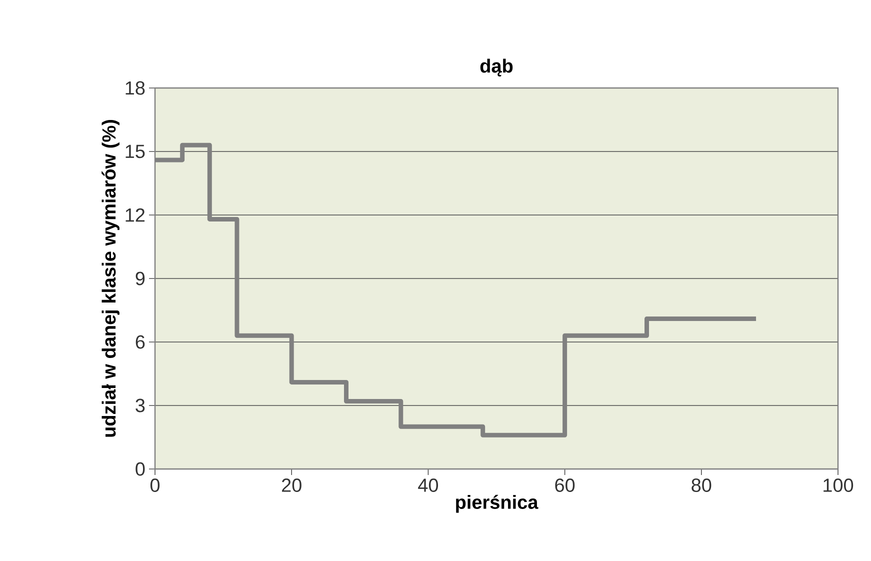 The height and width of the screenshot is (561, 871). Describe the element at coordinates (140, 342) in the screenshot. I see `y-tick-label: 6` at that location.